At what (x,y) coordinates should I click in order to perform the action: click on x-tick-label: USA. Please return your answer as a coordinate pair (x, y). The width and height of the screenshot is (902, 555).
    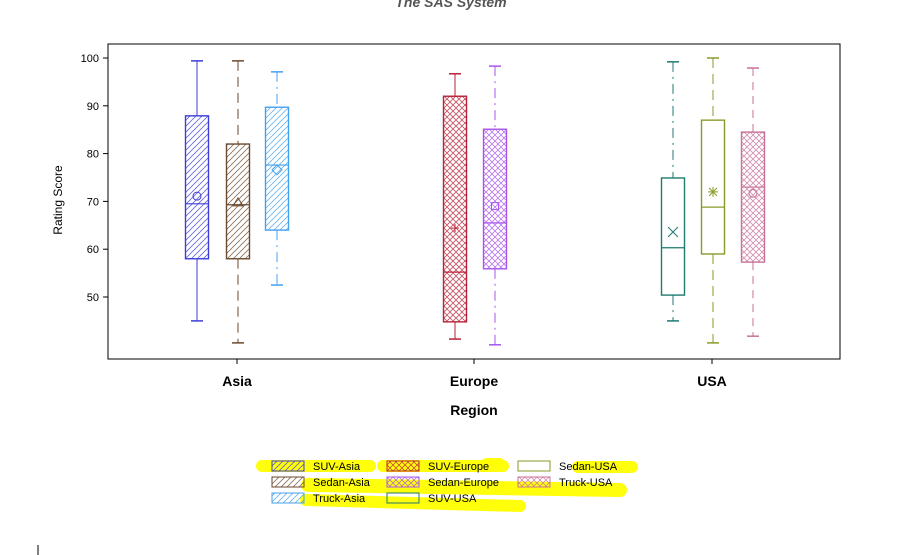
    Looking at the image, I should click on (712, 381).